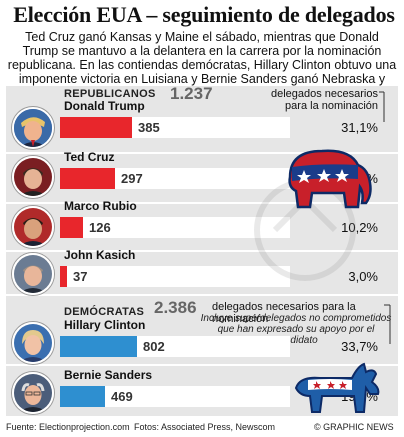 Image resolution: width=404 pixels, height=437 pixels. I want to click on candidate-name-donald-trump: Donald Trump, so click(104, 106).